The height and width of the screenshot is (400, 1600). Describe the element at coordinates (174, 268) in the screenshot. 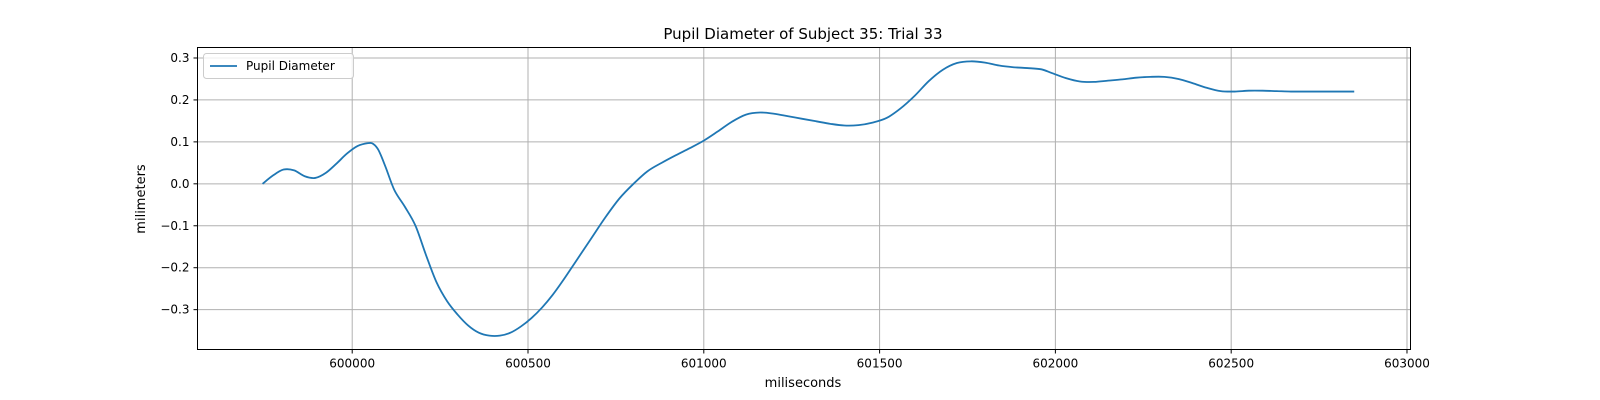

I see `y-tick-label: −0.2` at that location.